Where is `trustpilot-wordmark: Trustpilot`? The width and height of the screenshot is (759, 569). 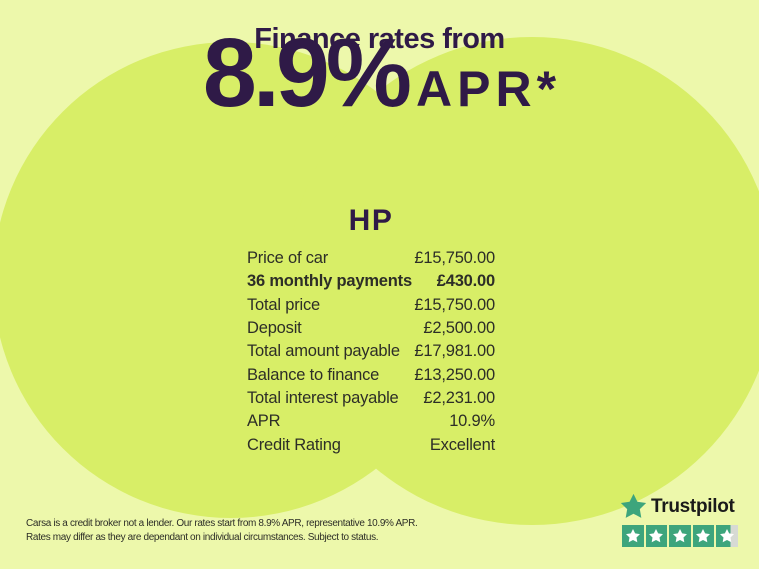
trustpilot-wordmark: Trustpilot is located at coordinates (693, 506).